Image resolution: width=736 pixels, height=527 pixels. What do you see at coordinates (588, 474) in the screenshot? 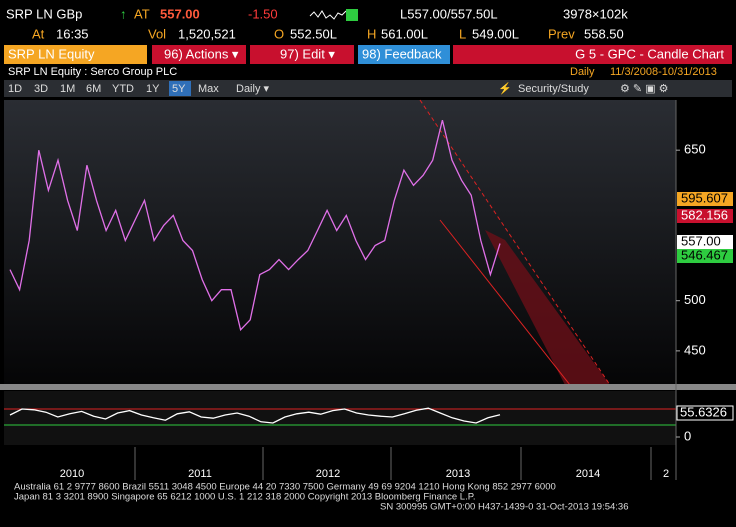
I see `x-tick-label: 2014` at bounding box center [588, 474].